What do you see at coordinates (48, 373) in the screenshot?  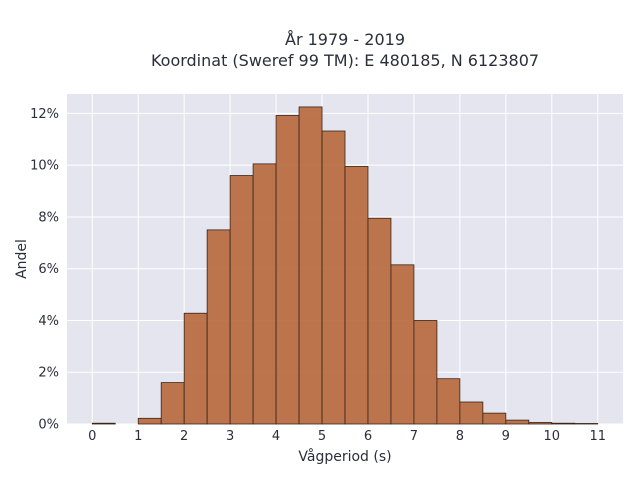 I see `y-tick-label: 2%` at bounding box center [48, 373].